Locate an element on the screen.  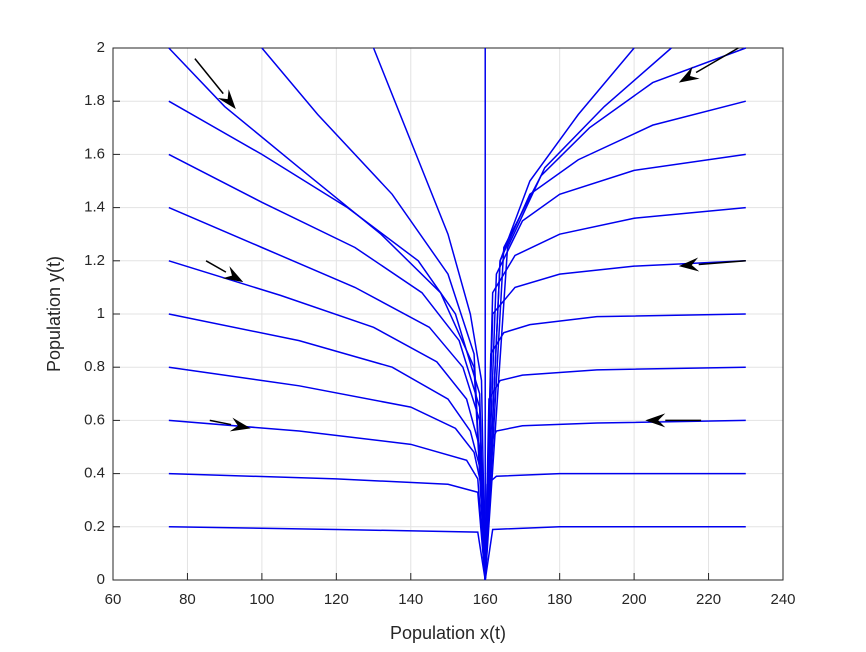
x-tick-label: 120 is located at coordinates (336, 599).